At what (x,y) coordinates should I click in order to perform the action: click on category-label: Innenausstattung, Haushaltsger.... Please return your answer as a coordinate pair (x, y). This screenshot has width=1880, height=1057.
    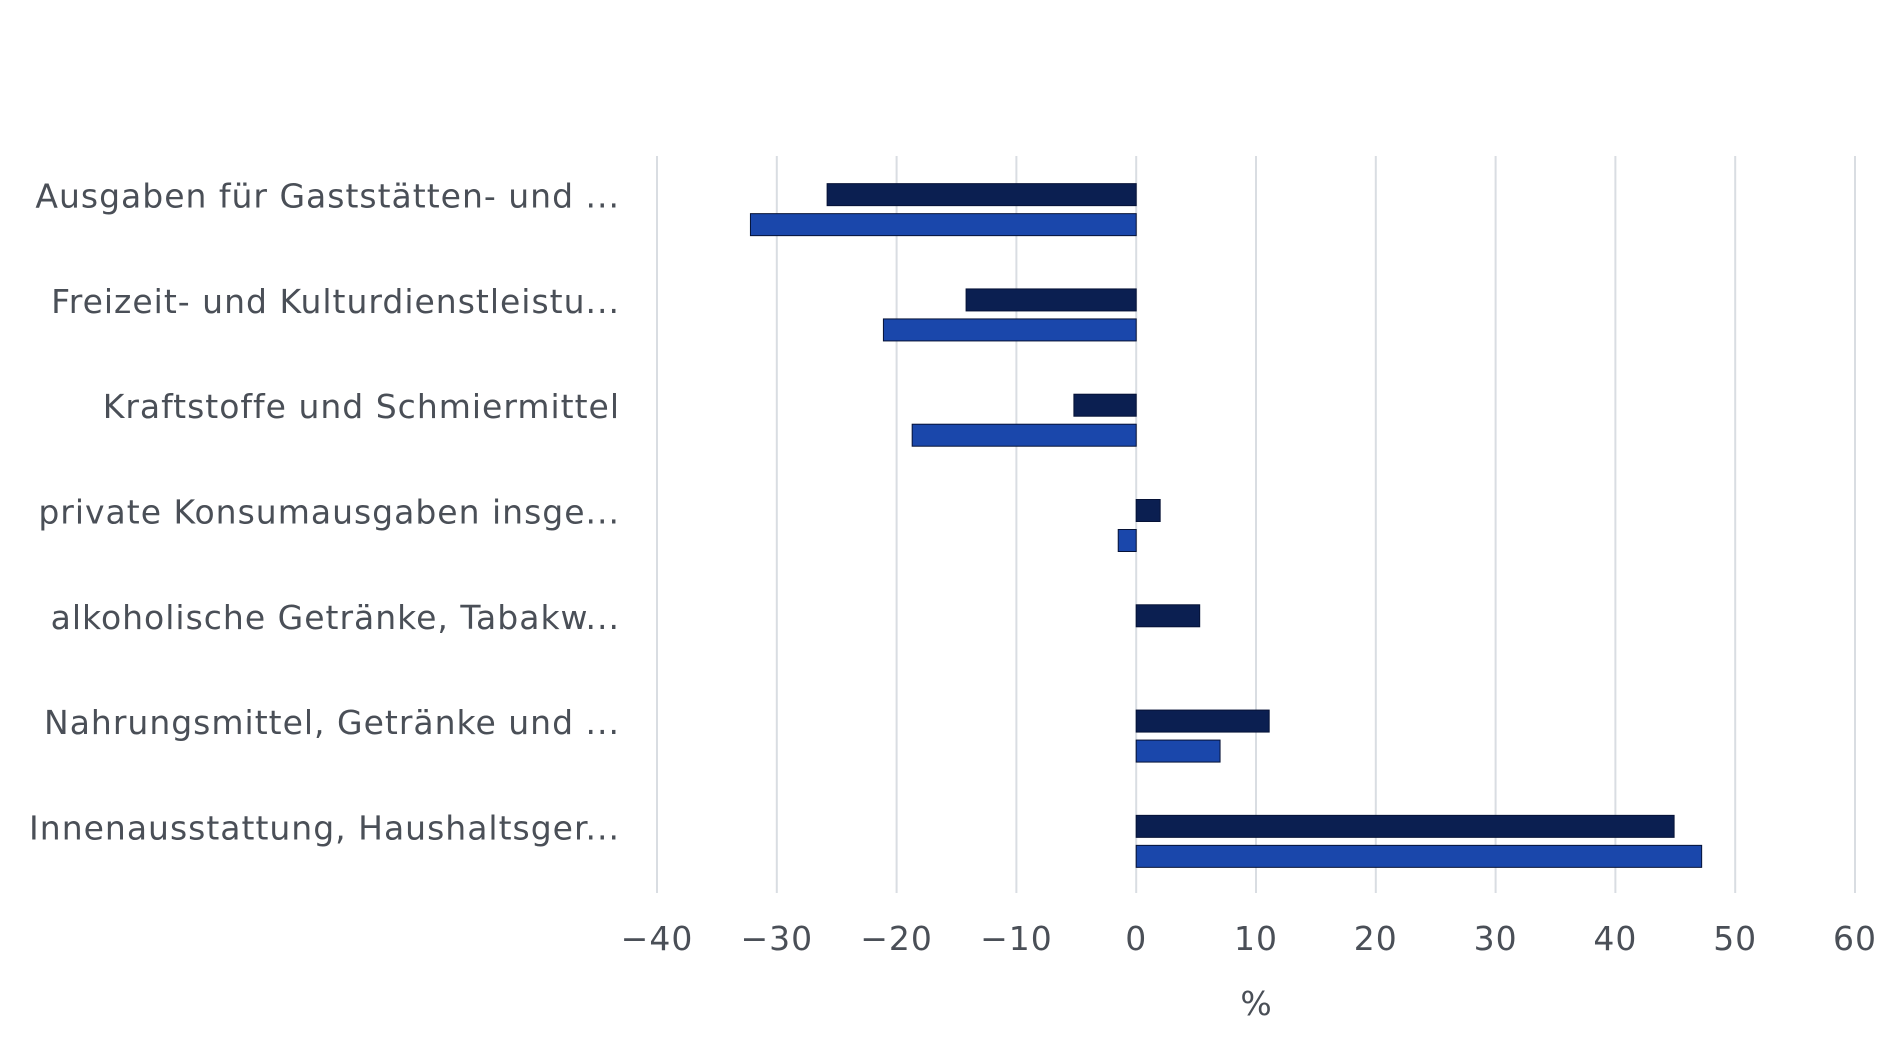
    Looking at the image, I should click on (324, 827).